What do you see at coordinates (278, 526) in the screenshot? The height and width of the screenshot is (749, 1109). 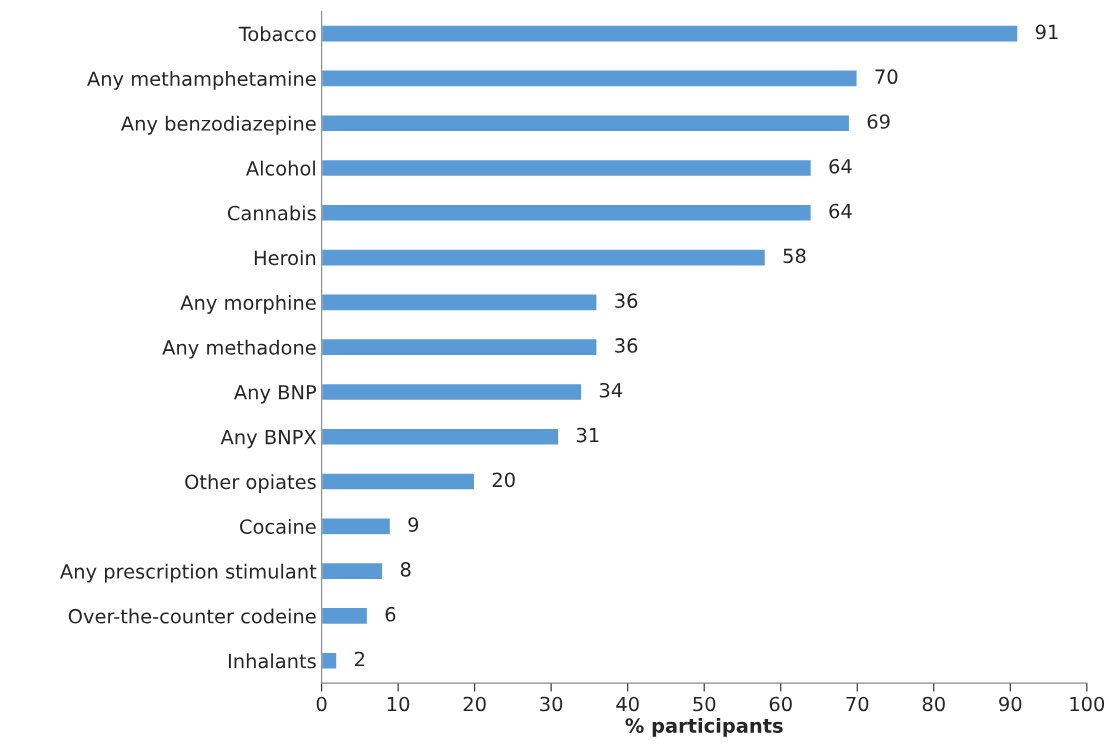 I see `y-tick-label: Cocaine` at bounding box center [278, 526].